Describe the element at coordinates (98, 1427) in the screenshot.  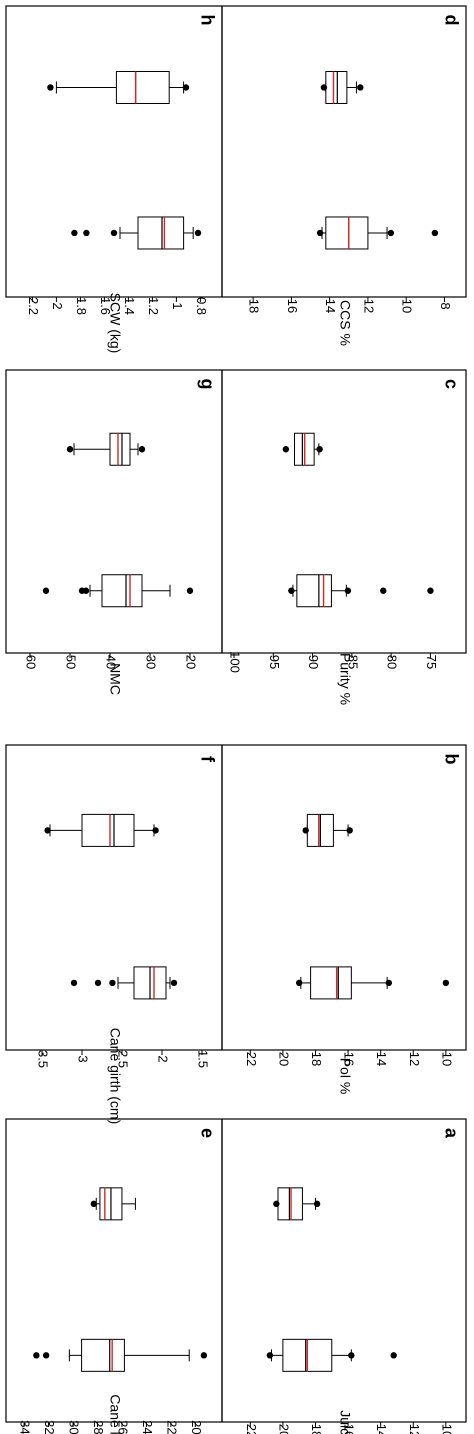
I see `y-tick-label: 280` at that location.